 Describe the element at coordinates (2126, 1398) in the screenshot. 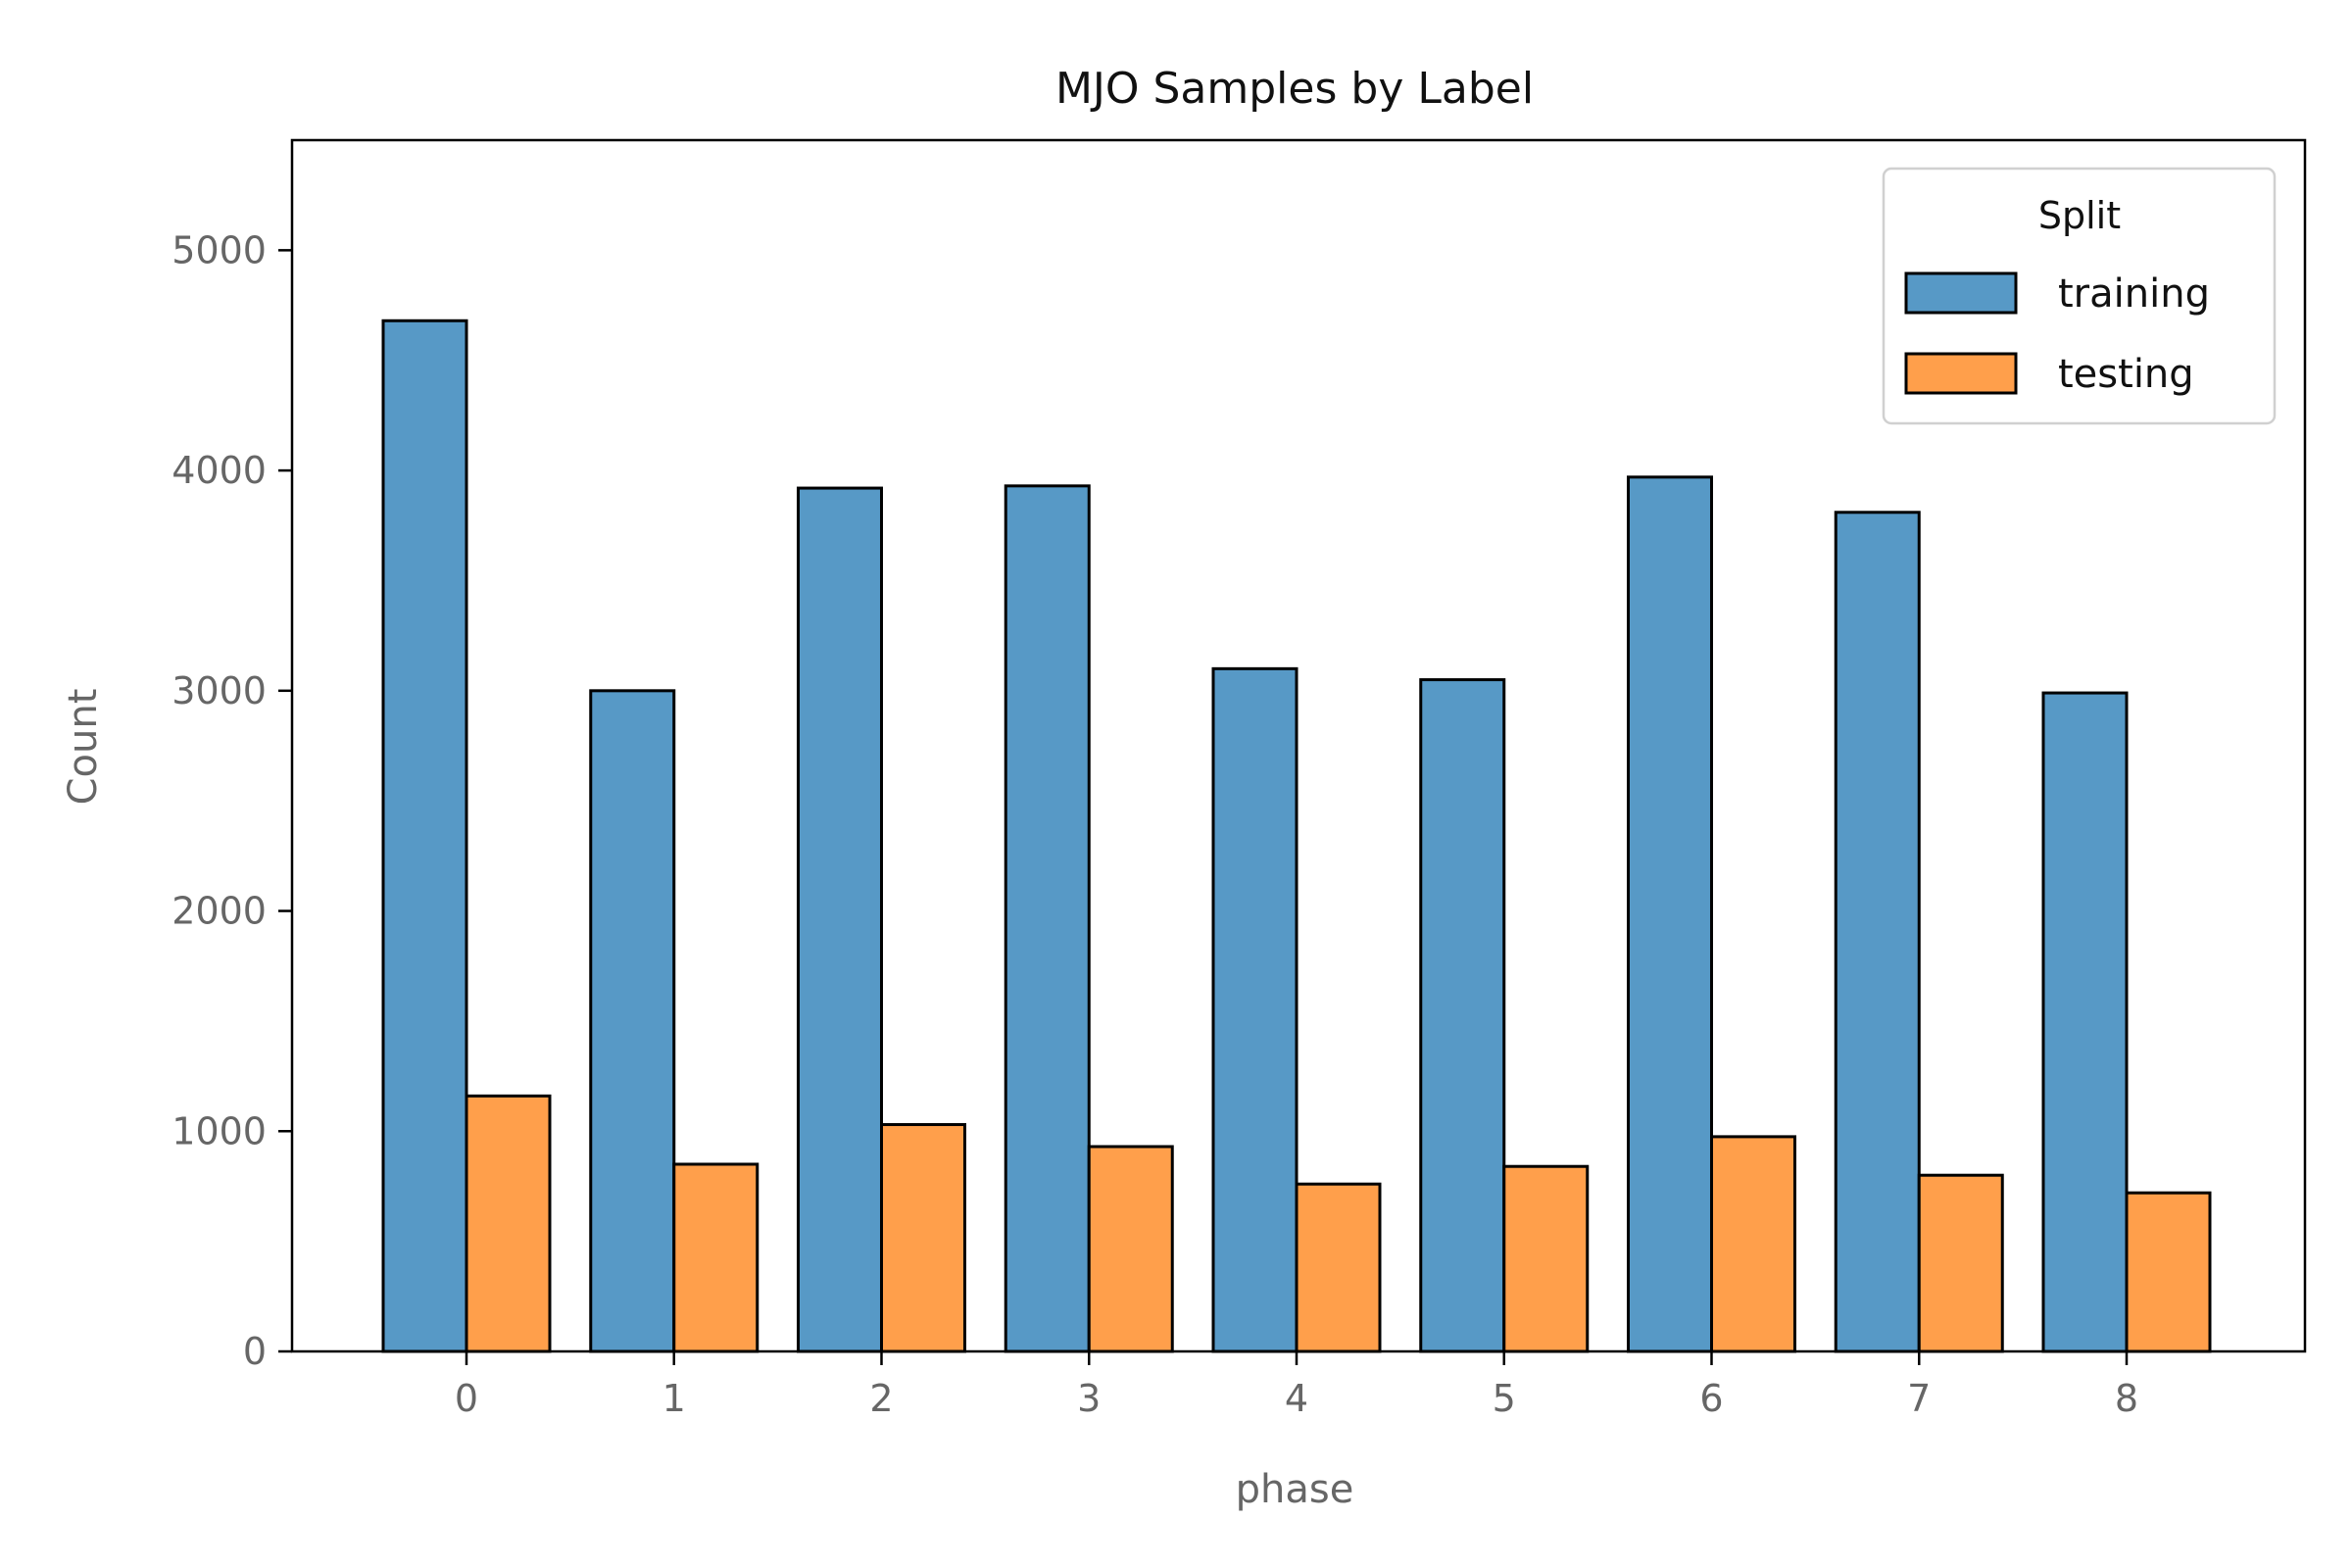

I see `x-tick-label: 8` at that location.